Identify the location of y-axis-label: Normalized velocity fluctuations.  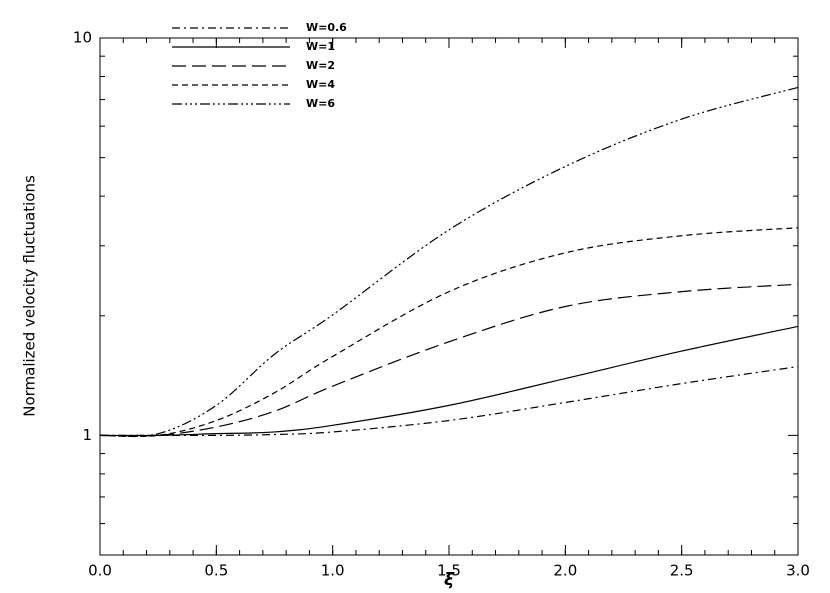
(30, 296).